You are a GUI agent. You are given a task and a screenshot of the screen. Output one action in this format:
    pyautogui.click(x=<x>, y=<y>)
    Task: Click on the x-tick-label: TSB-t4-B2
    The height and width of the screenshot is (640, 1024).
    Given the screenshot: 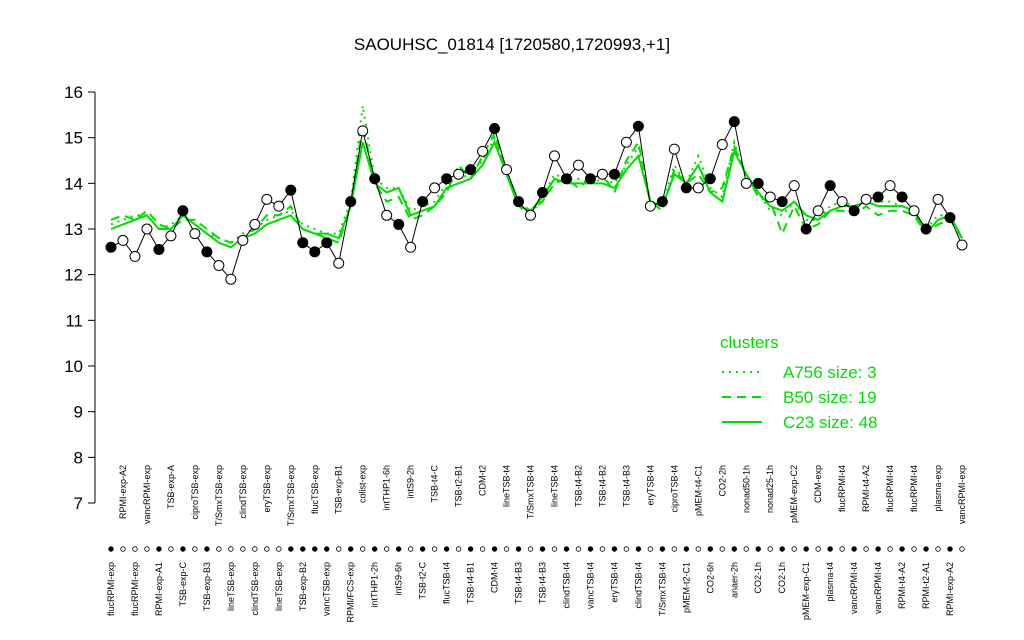 What is the action you would take?
    pyautogui.click(x=578, y=486)
    